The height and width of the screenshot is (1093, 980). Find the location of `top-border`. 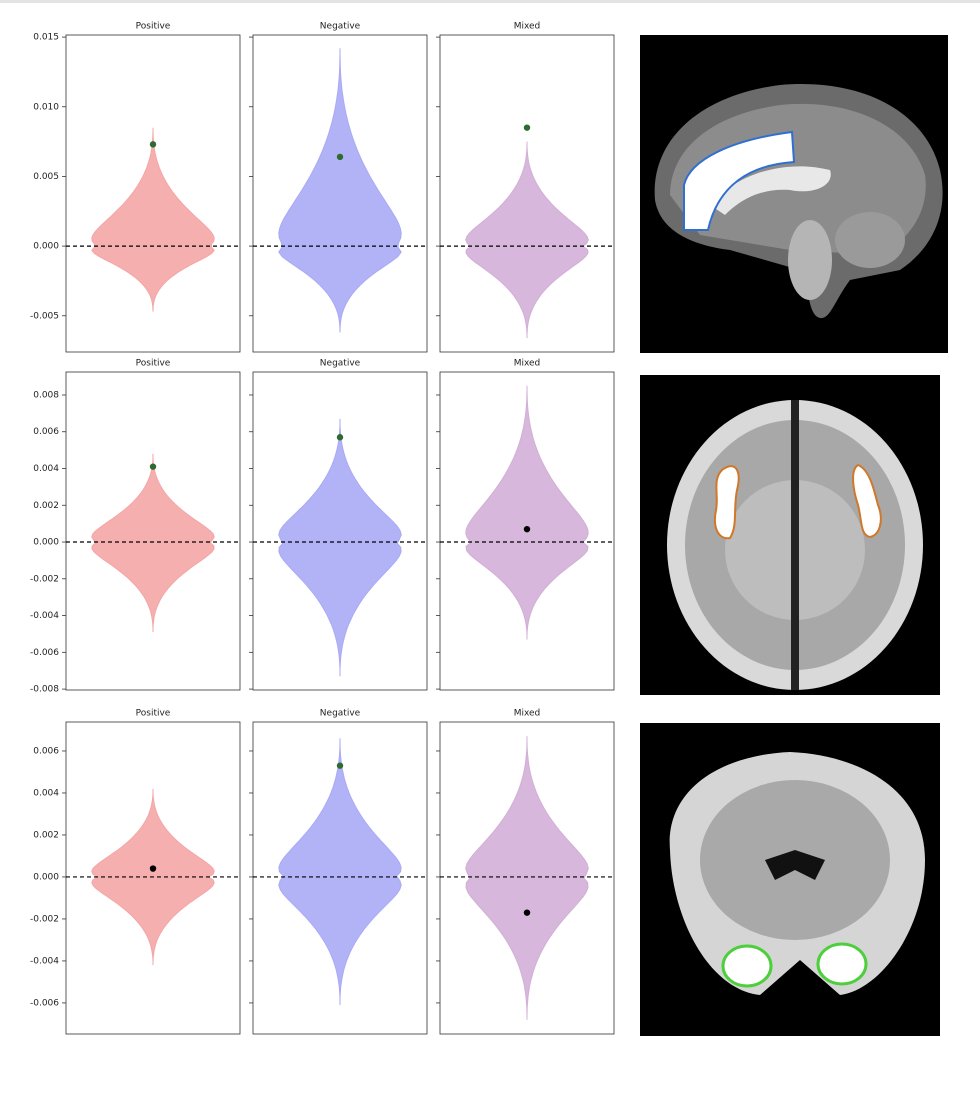

top-border is located at coordinates (490, 1).